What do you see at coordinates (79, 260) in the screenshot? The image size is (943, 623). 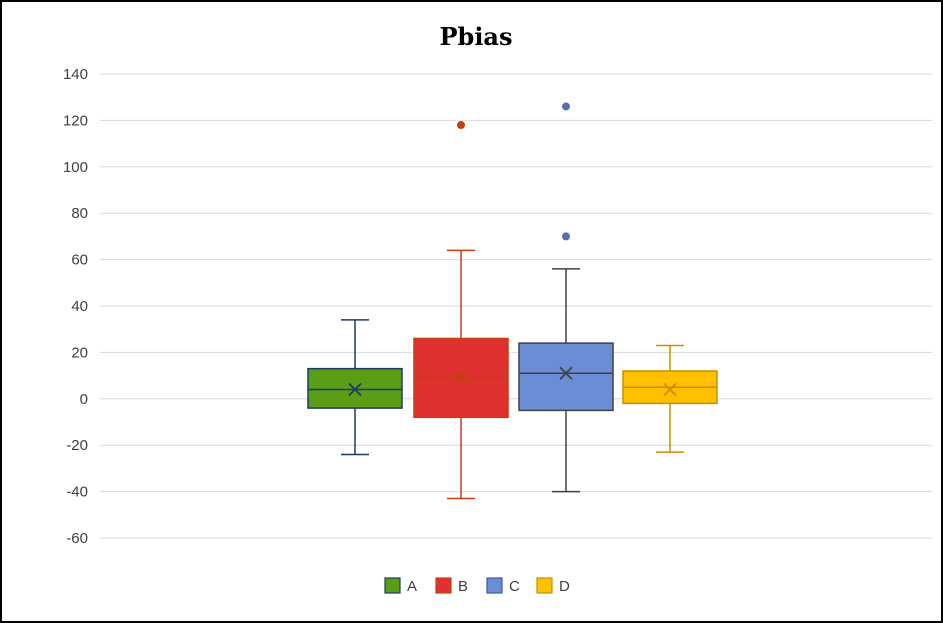 I see `y-tick-label: 60` at bounding box center [79, 260].